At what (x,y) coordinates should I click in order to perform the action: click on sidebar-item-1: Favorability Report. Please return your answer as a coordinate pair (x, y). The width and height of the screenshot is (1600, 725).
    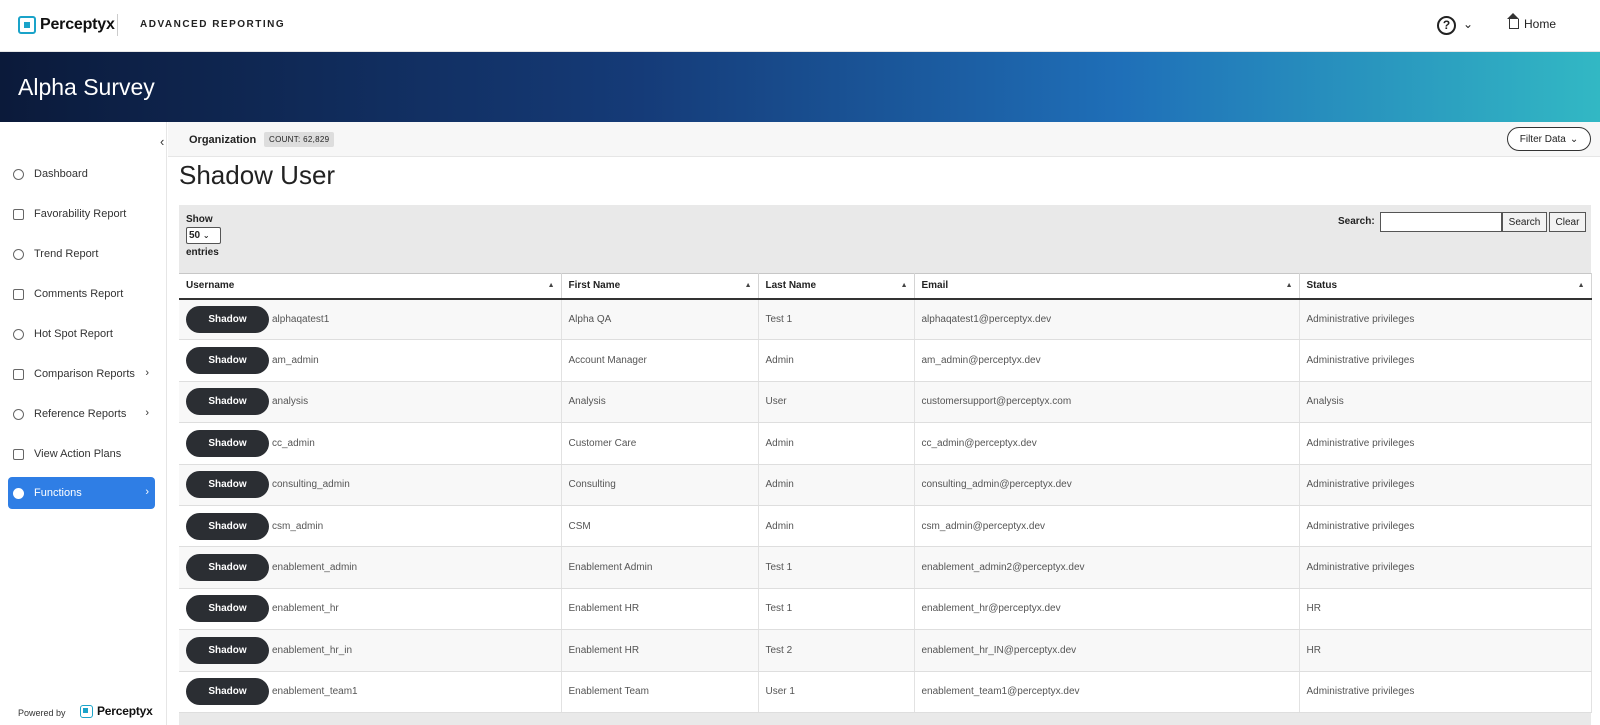
    Looking at the image, I should click on (81, 214).